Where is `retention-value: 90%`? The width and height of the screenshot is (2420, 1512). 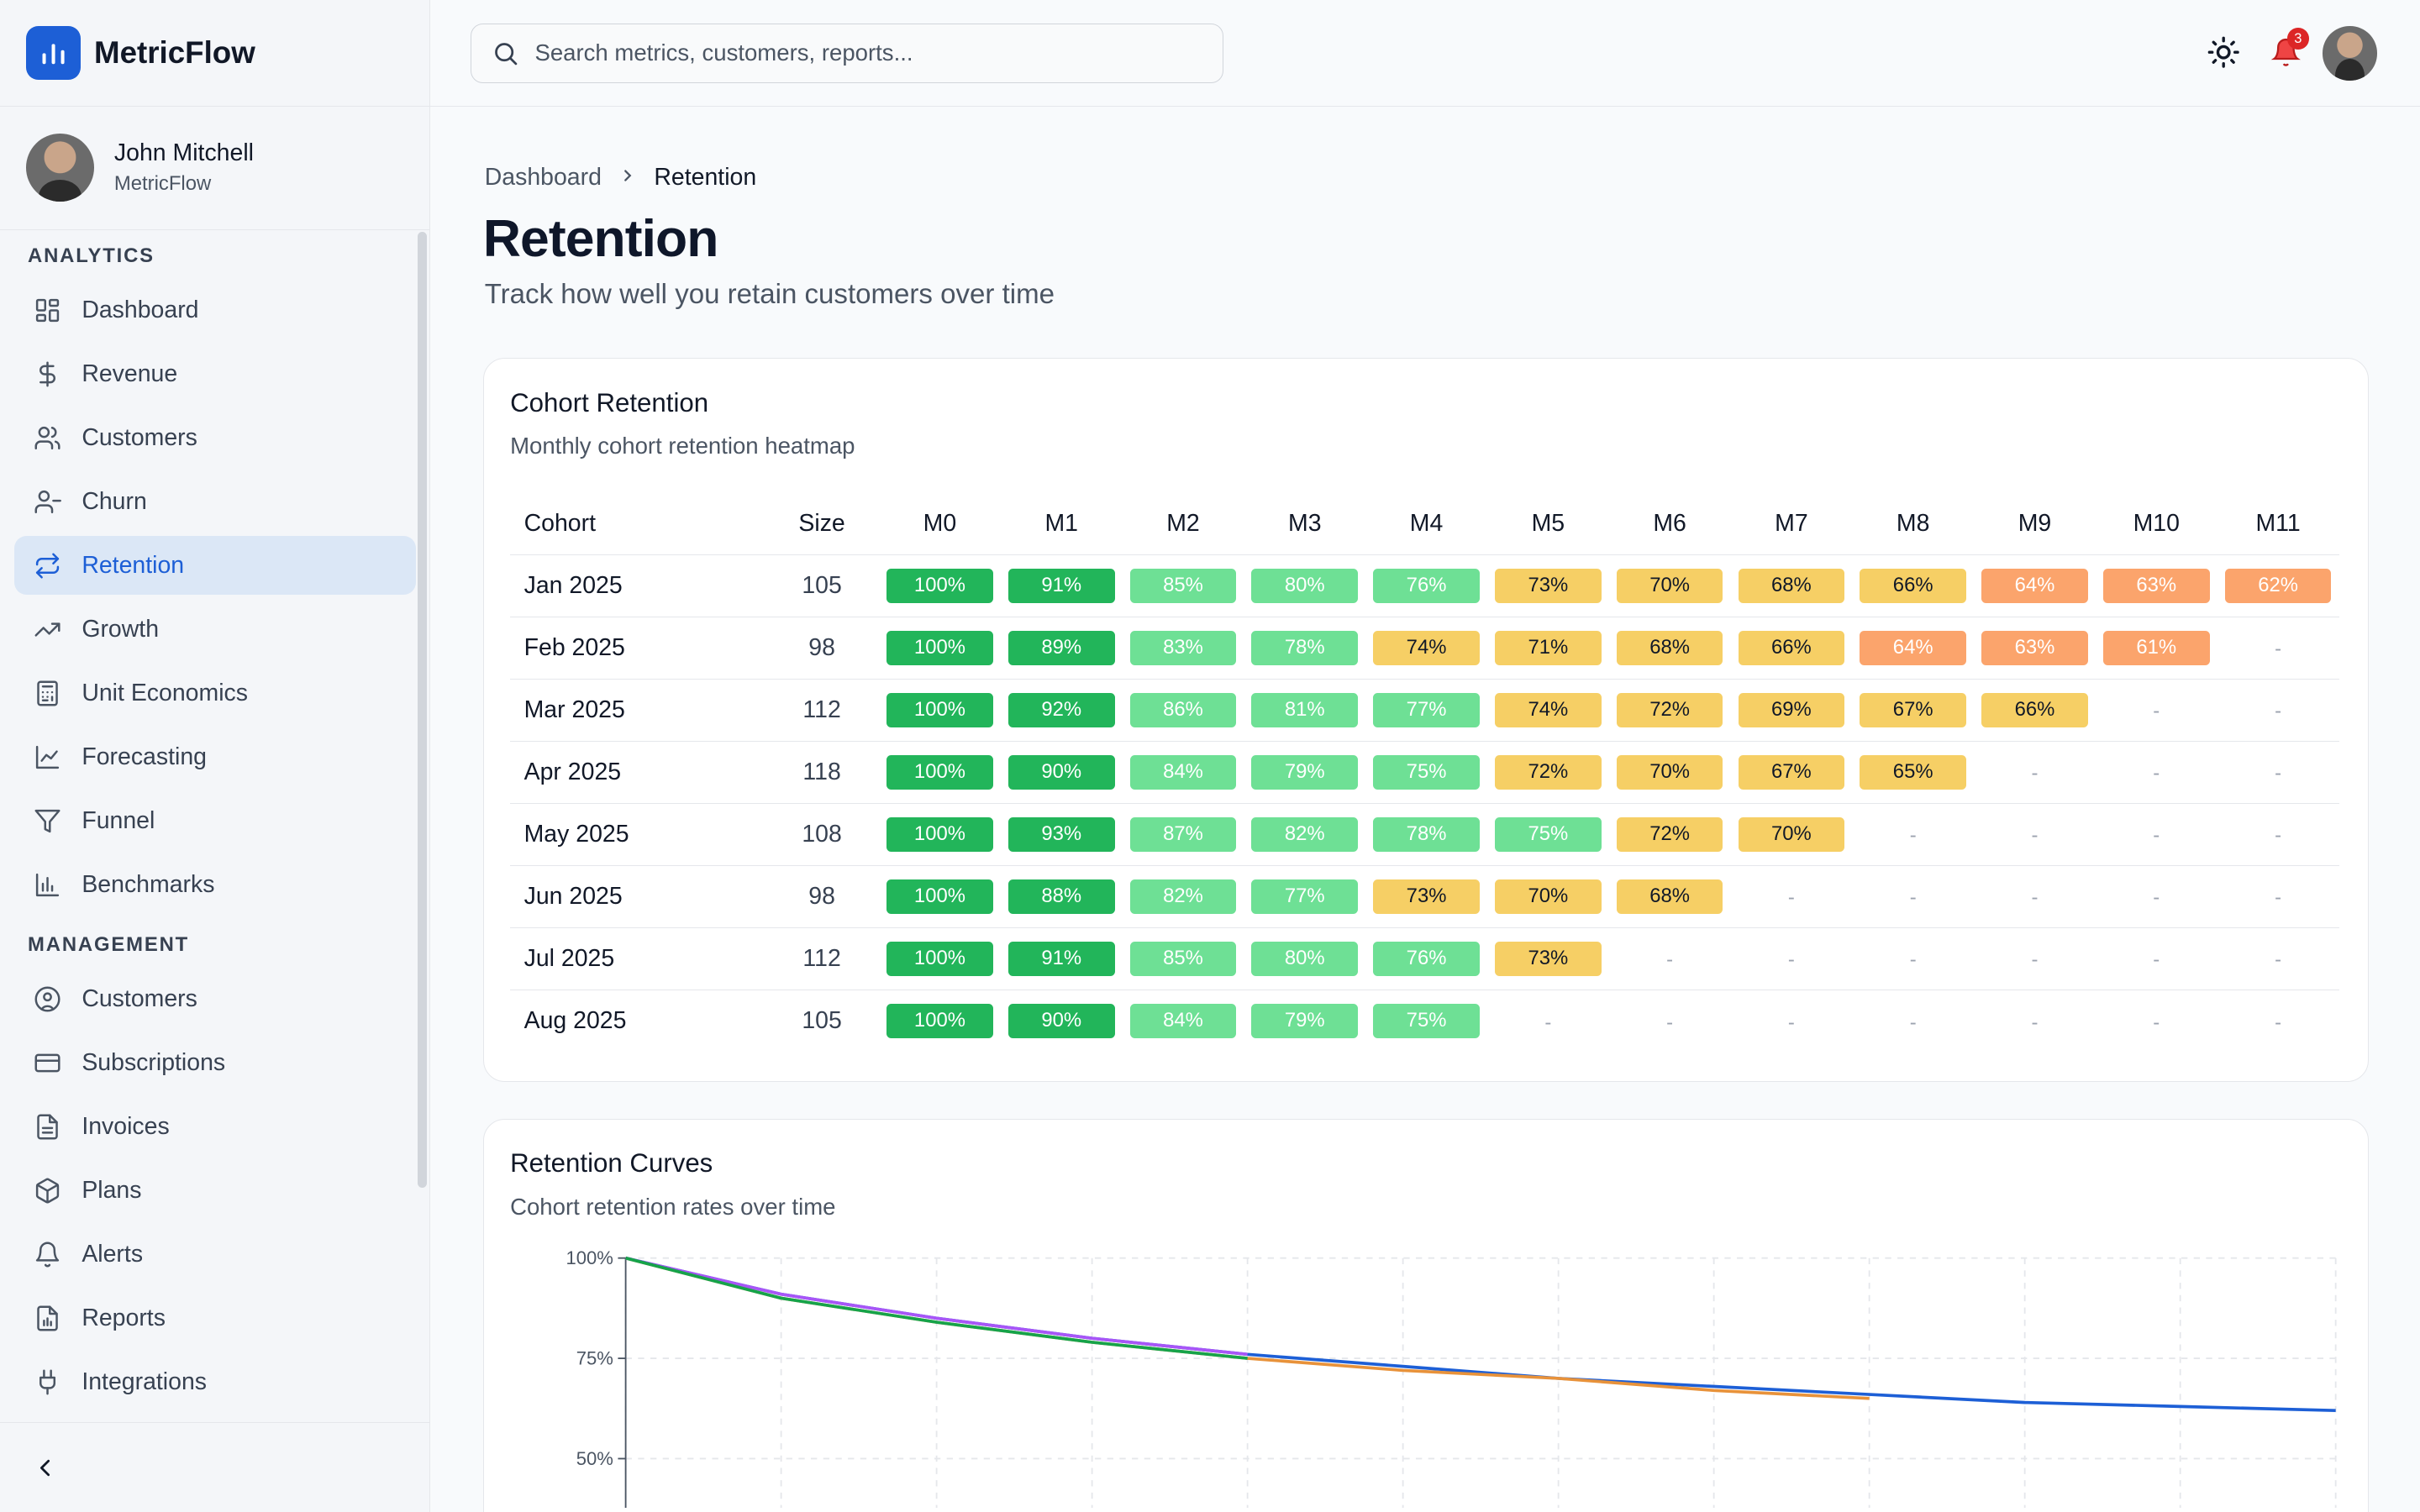
retention-value: 90% is located at coordinates (1061, 1021).